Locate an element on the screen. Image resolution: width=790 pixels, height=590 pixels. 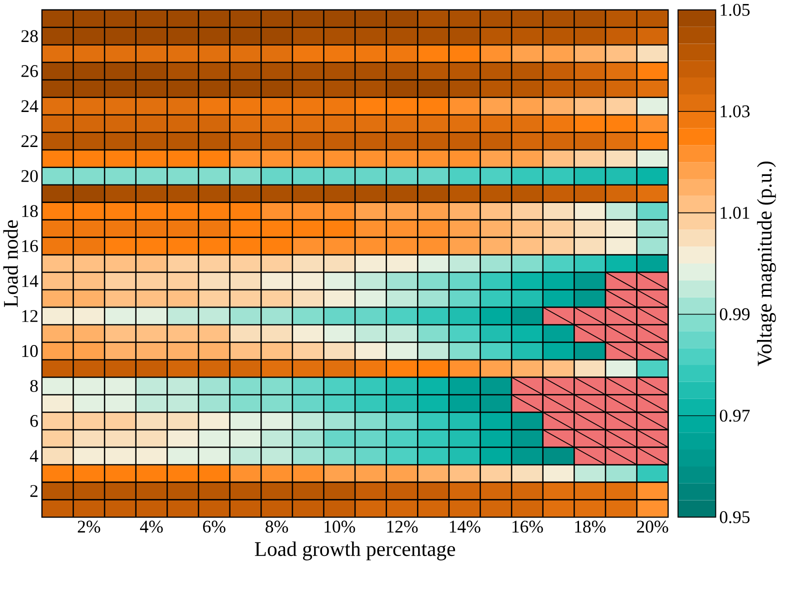
y-tick-label: 4 is located at coordinates (34, 456).